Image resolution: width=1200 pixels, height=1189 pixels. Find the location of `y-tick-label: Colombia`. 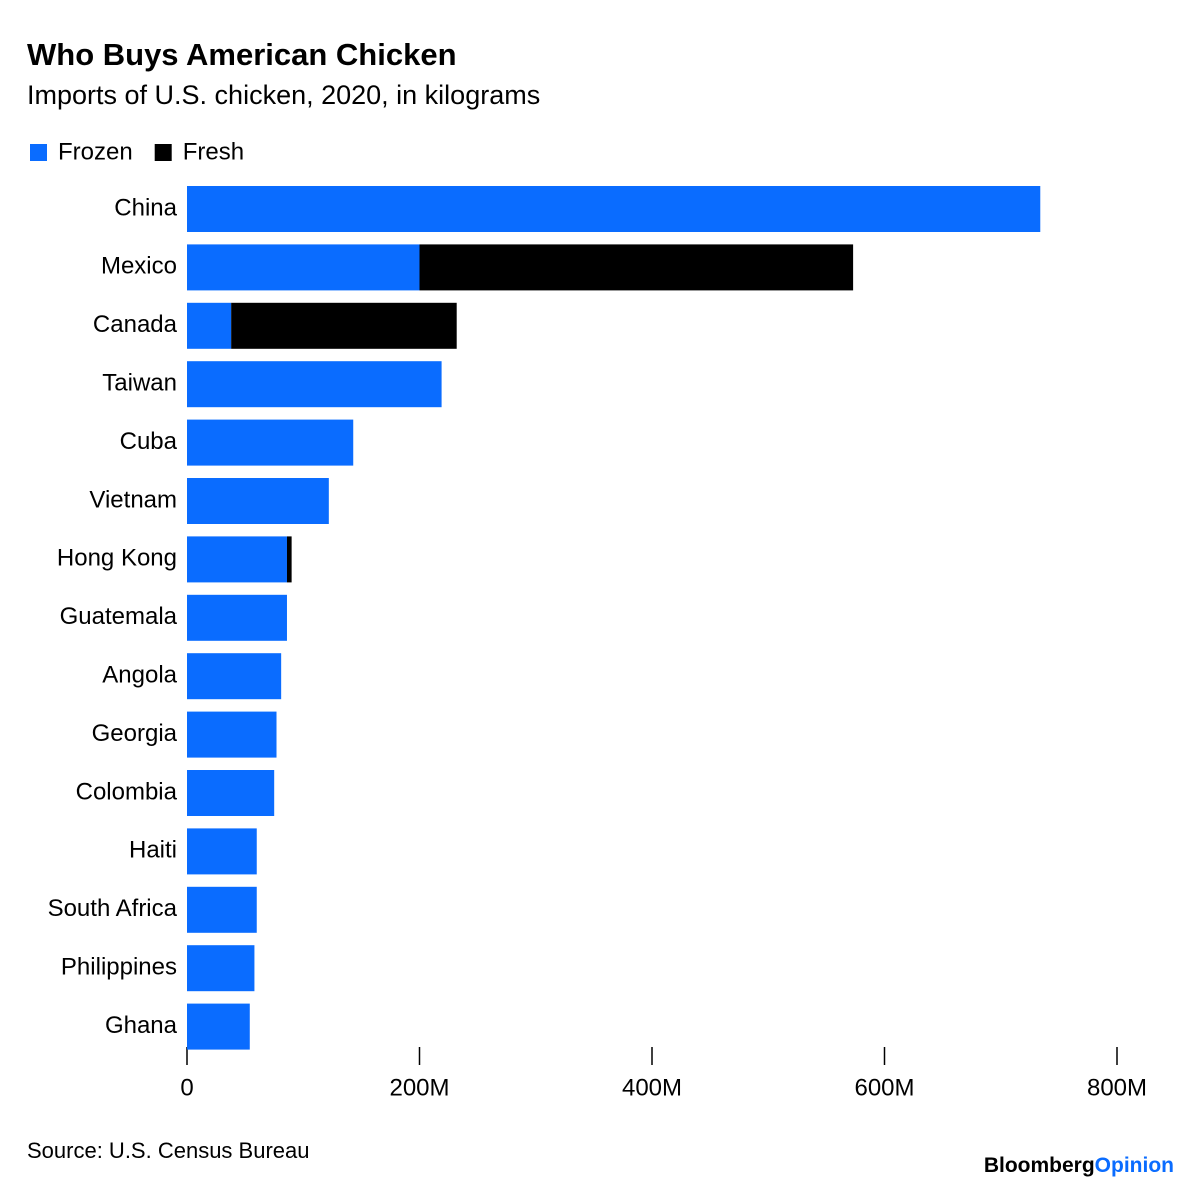

y-tick-label: Colombia is located at coordinates (127, 791).